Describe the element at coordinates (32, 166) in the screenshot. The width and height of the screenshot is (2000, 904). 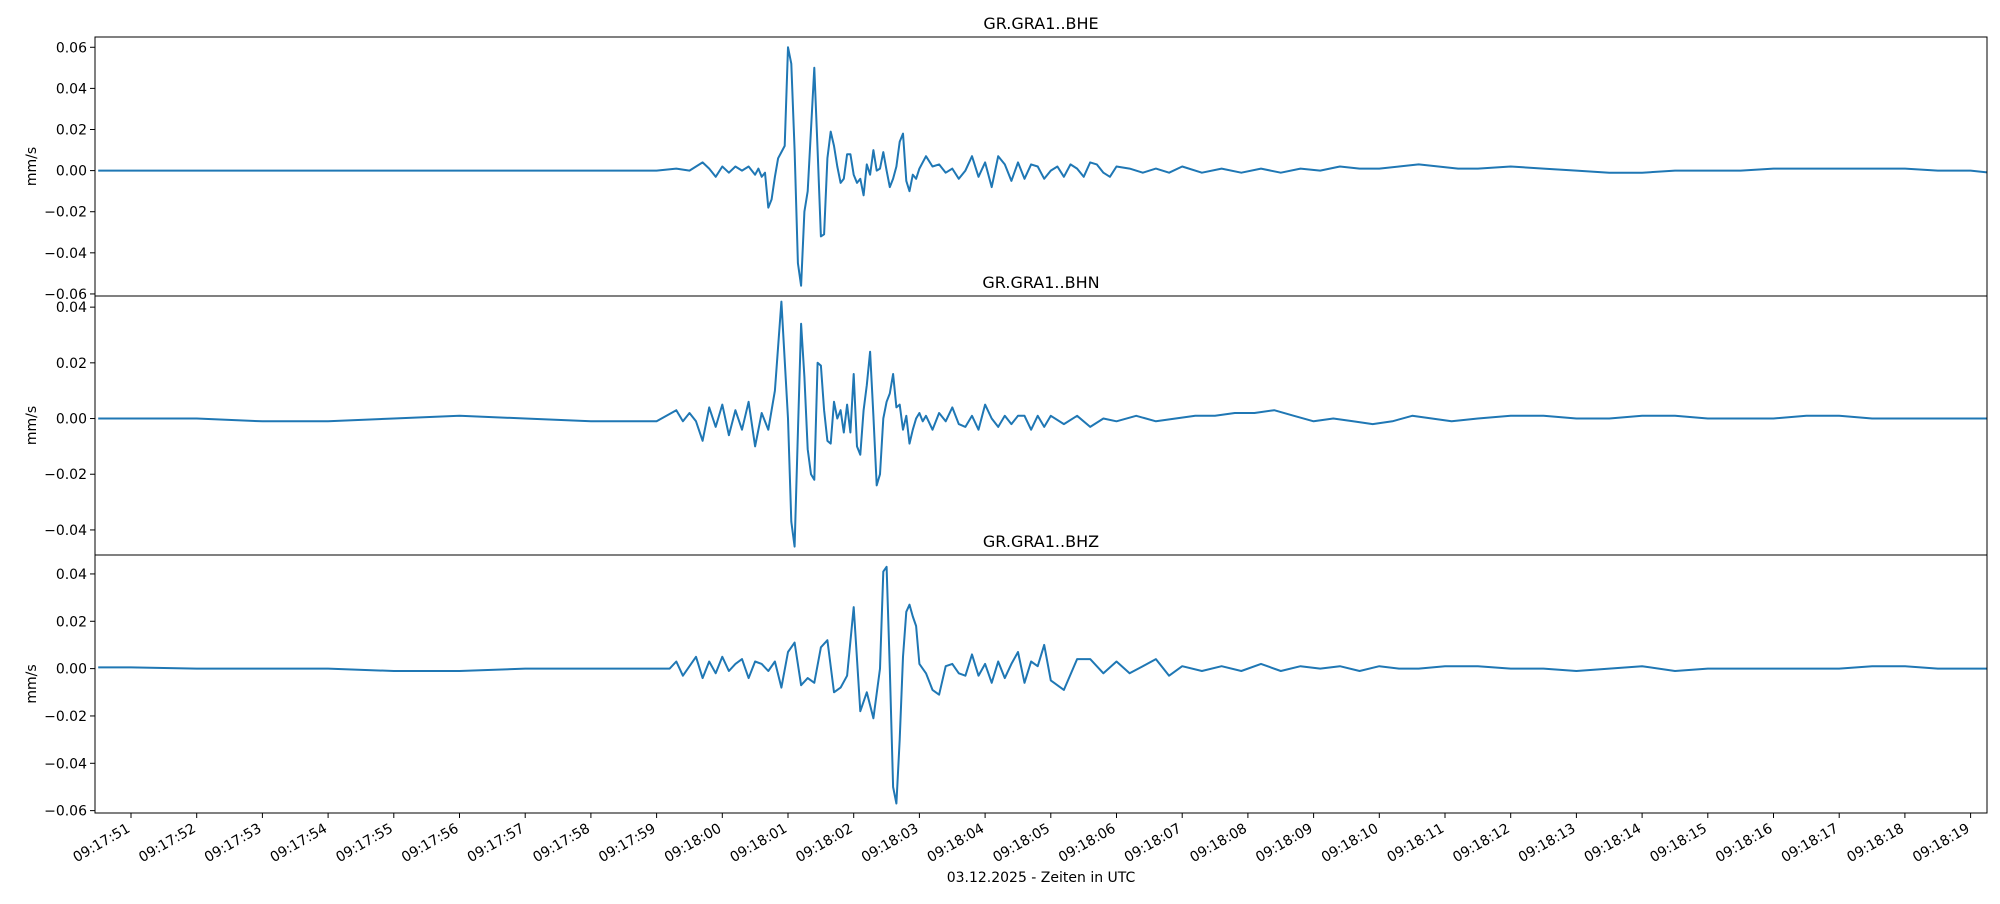
I see `y-axis-label-1: mm/s` at that location.